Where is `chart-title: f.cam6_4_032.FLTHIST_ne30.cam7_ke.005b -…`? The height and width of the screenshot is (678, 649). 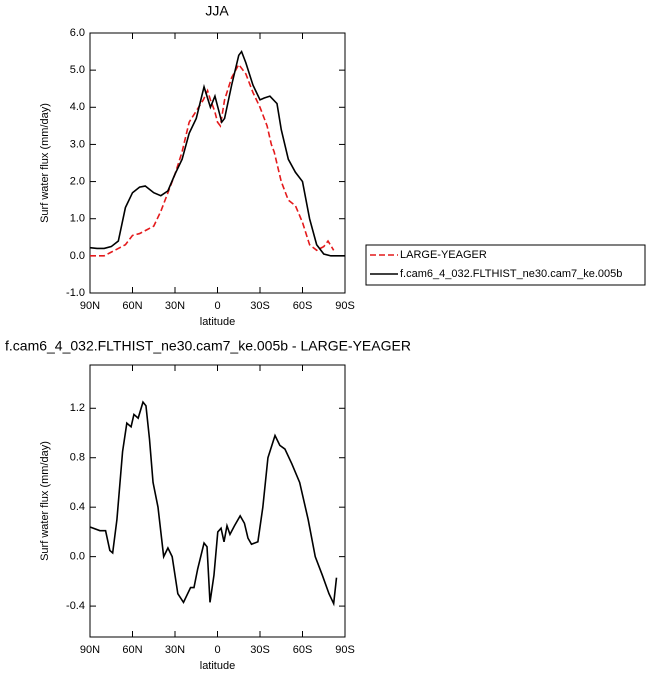 chart-title: f.cam6_4_032.FLTHIST_ne30.cam7_ke.005b -… is located at coordinates (208, 346).